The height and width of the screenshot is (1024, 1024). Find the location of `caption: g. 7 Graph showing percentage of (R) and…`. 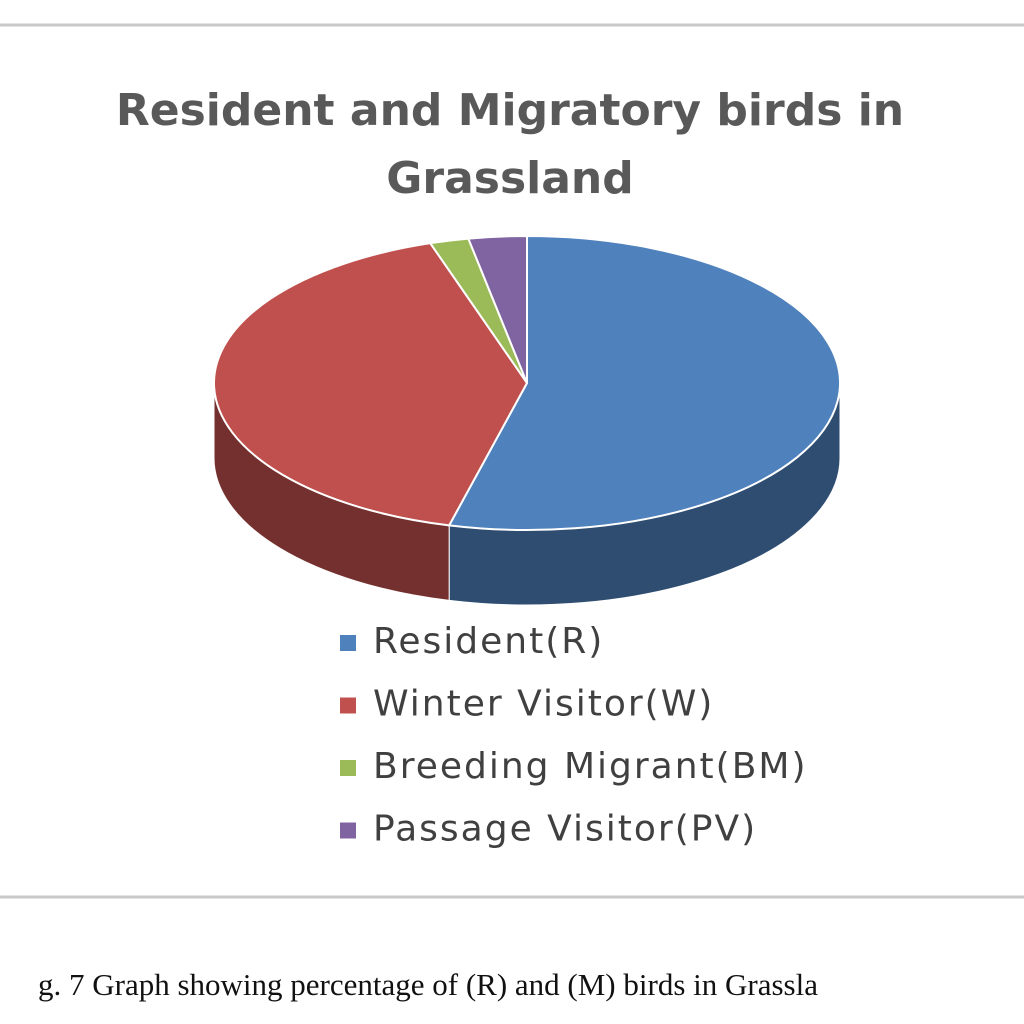

caption: g. 7 Graph showing percentage of (R) and… is located at coordinates (428, 984).